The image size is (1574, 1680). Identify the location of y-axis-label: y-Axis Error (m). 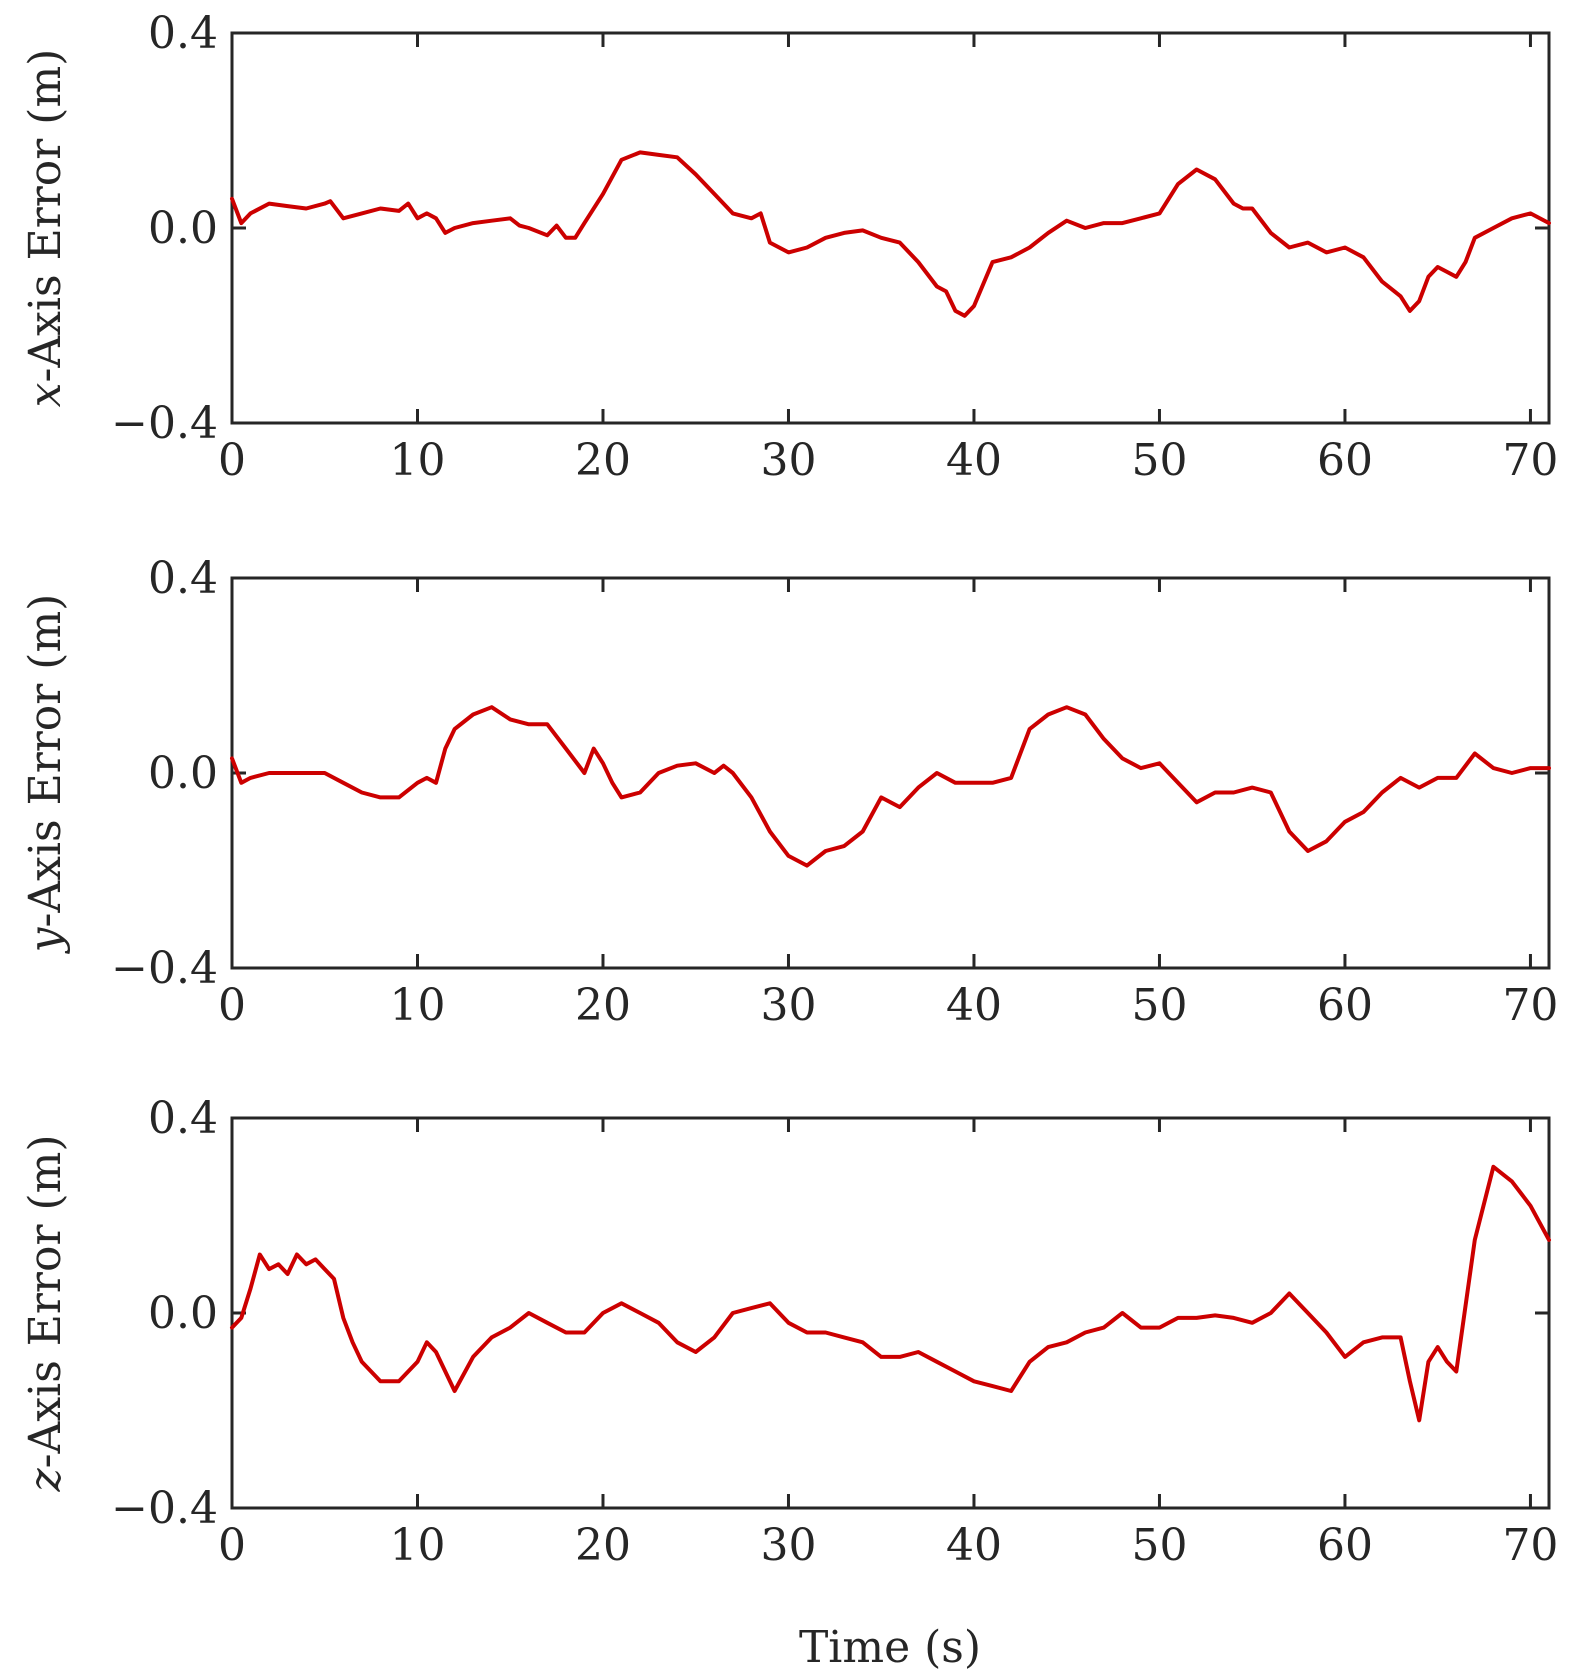
(45, 774).